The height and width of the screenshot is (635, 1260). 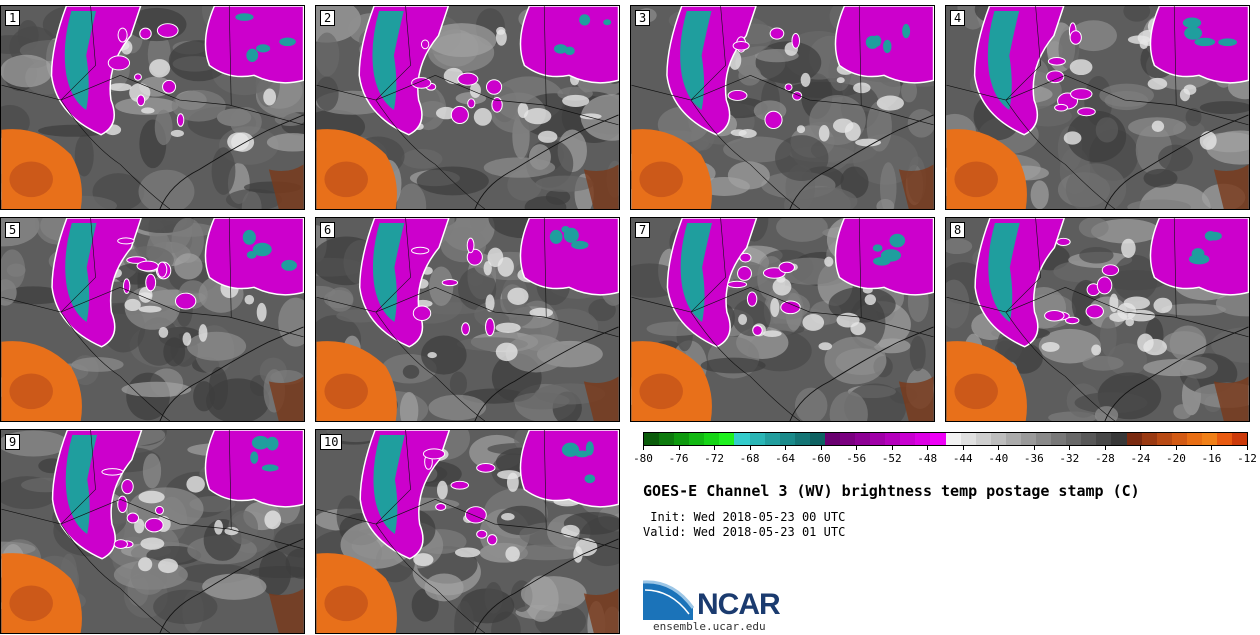 What do you see at coordinates (782, 319) in the screenshot?
I see `stamp-panel: 7` at bounding box center [782, 319].